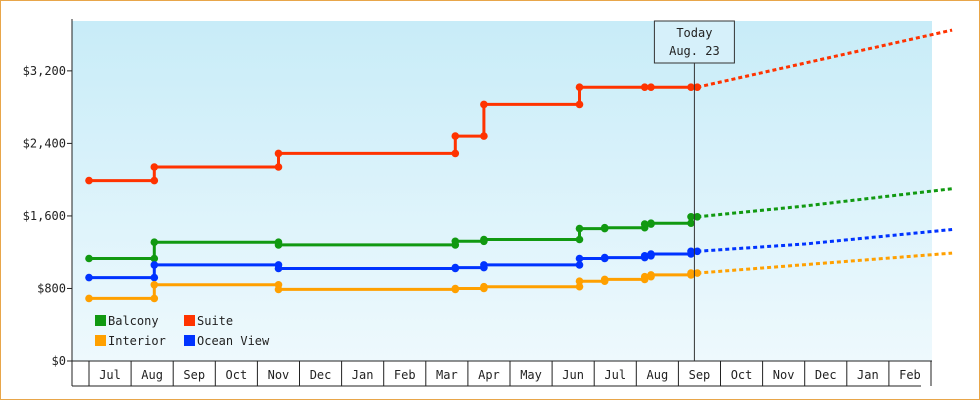 The image size is (980, 401). Describe the element at coordinates (59, 361) in the screenshot. I see `y-tick-label: $0` at that location.